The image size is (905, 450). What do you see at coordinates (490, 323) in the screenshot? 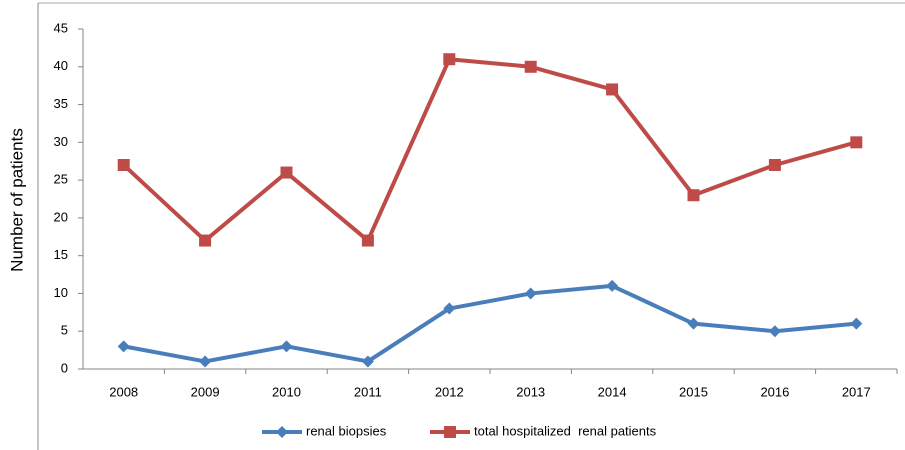
I see `series-line` at bounding box center [490, 323].